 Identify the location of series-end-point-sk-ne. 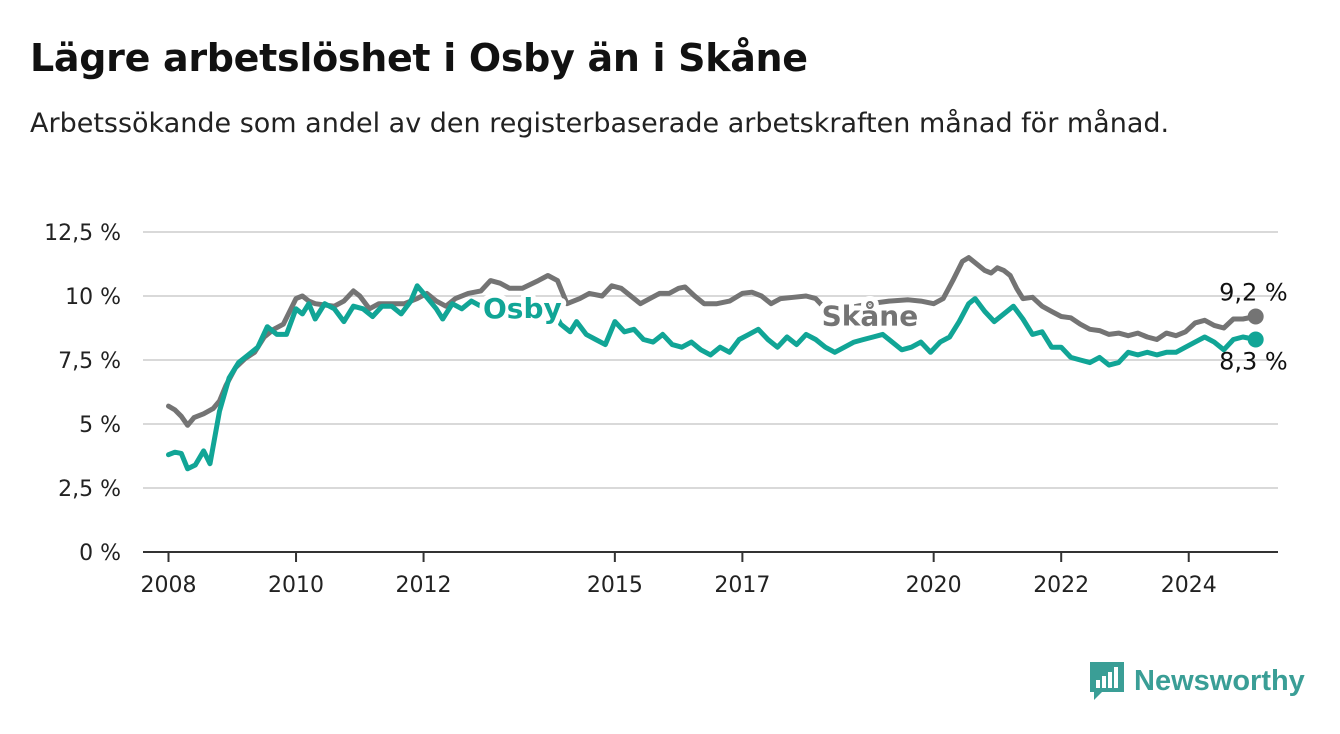
(1255, 316).